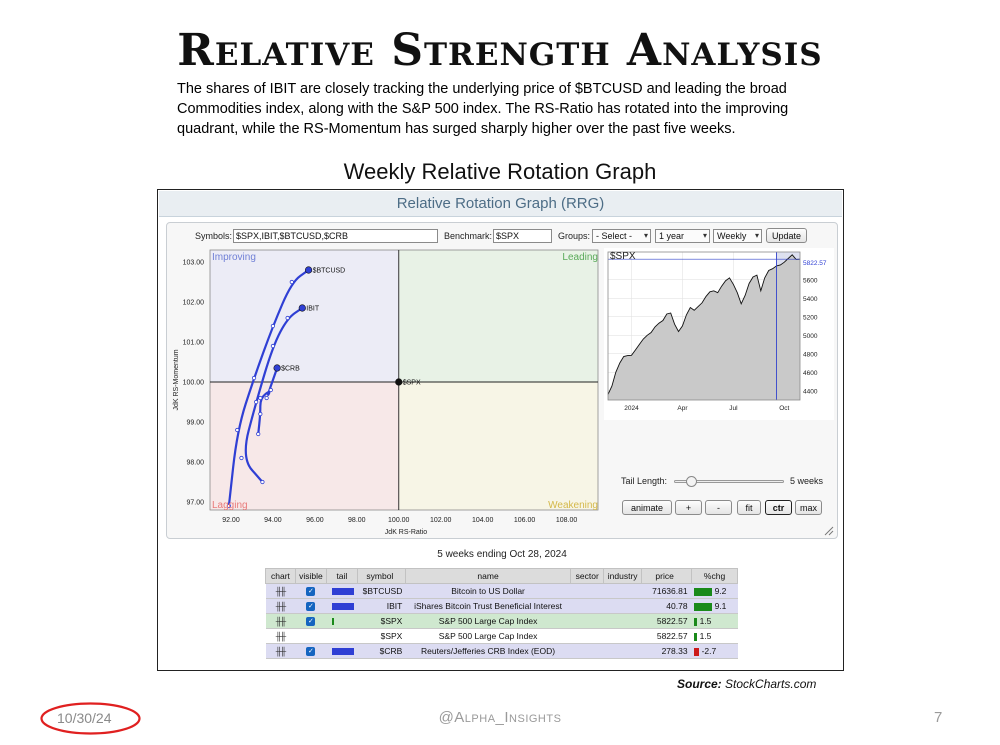 The height and width of the screenshot is (745, 1000). What do you see at coordinates (699, 684) in the screenshot?
I see `source-label: Source:` at bounding box center [699, 684].